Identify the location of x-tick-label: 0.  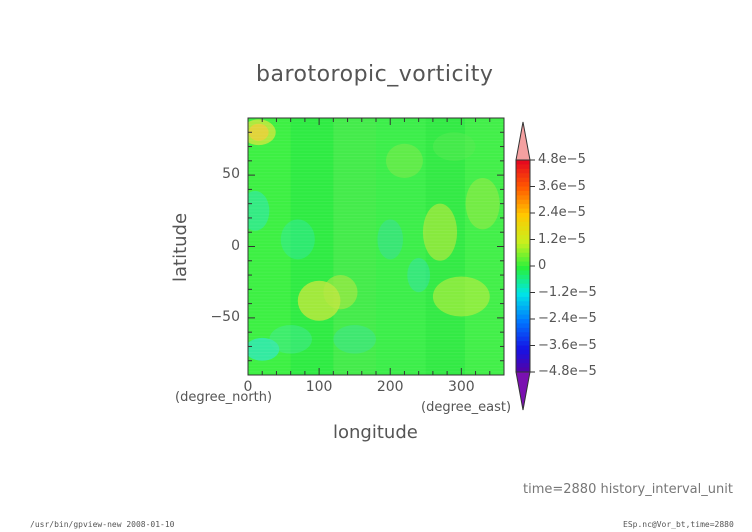
(248, 387).